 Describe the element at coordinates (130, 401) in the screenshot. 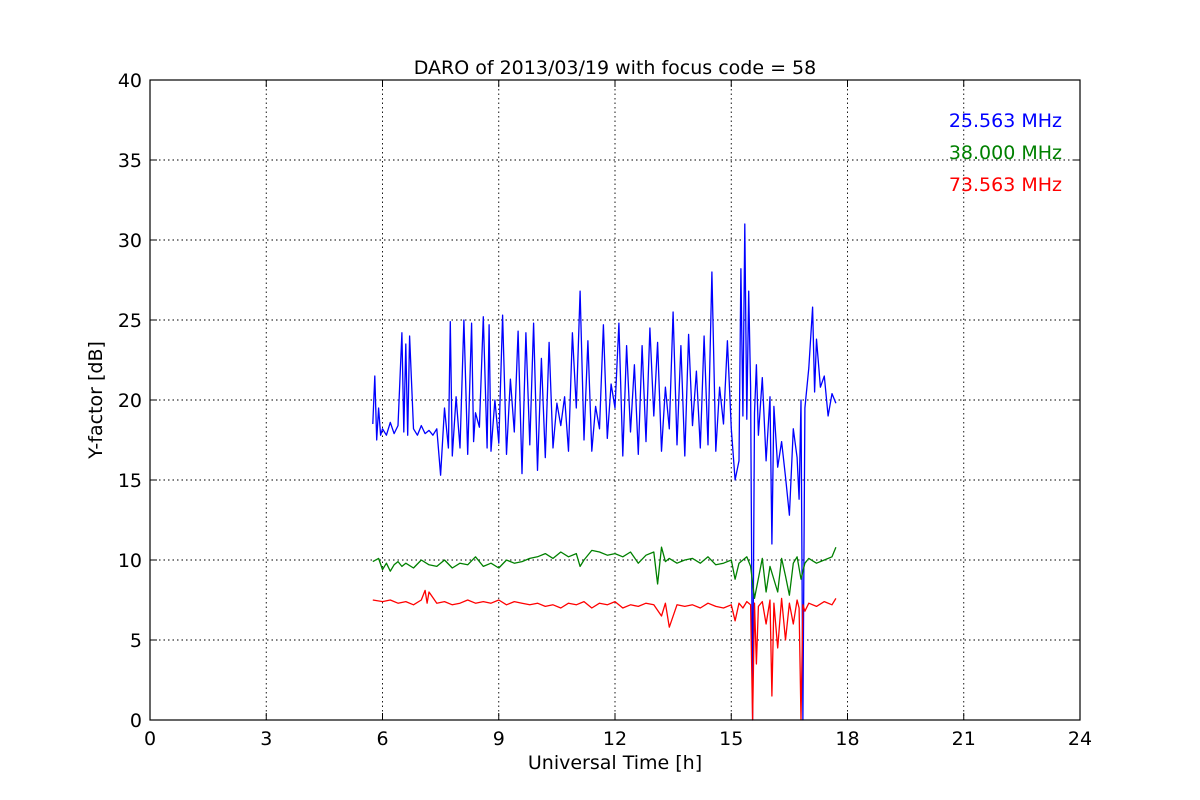

I see `y-tick-label: 20` at that location.